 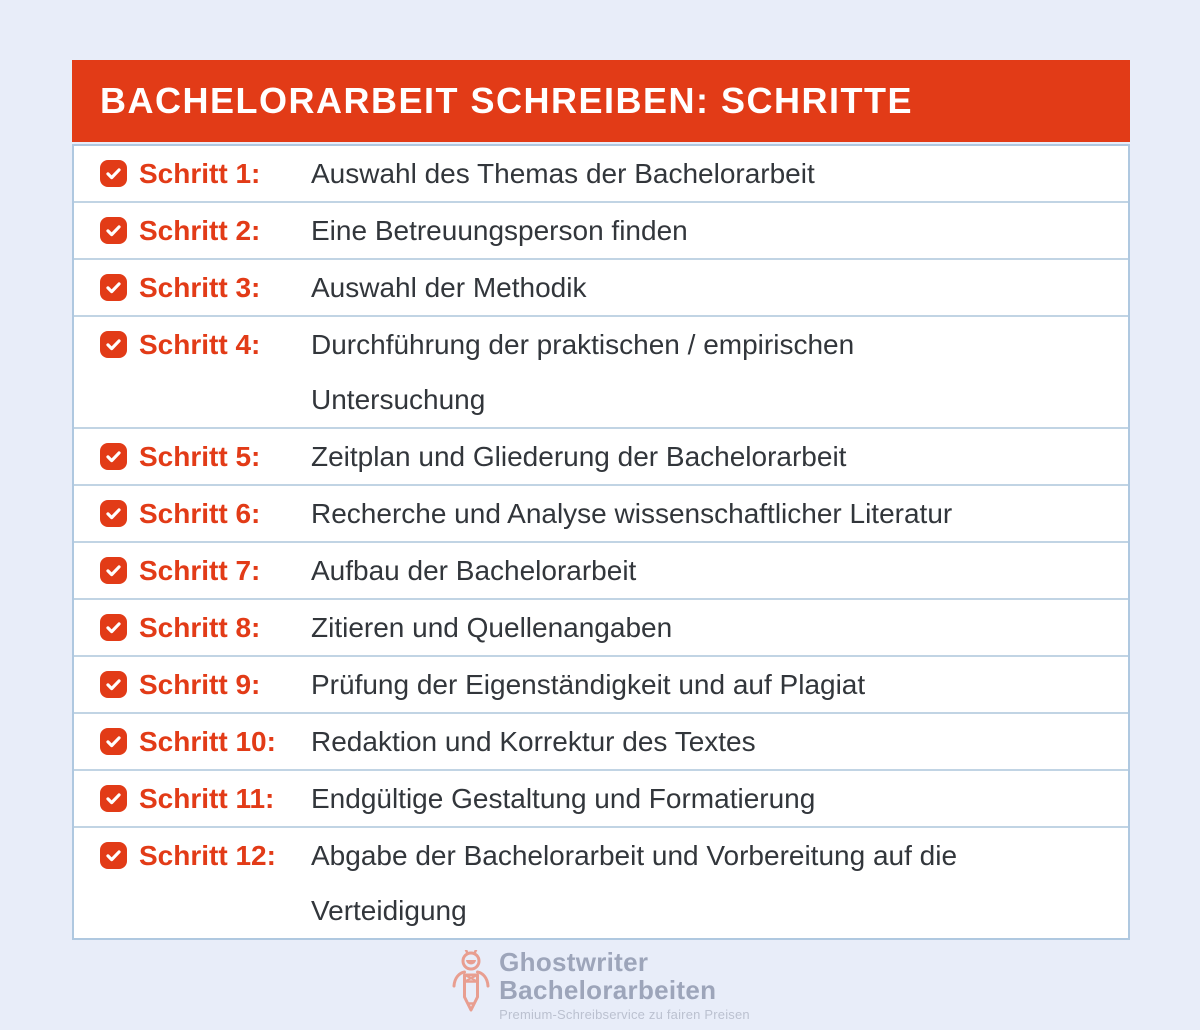 What do you see at coordinates (574, 962) in the screenshot?
I see `brand-name-line1: Ghostwriter` at bounding box center [574, 962].